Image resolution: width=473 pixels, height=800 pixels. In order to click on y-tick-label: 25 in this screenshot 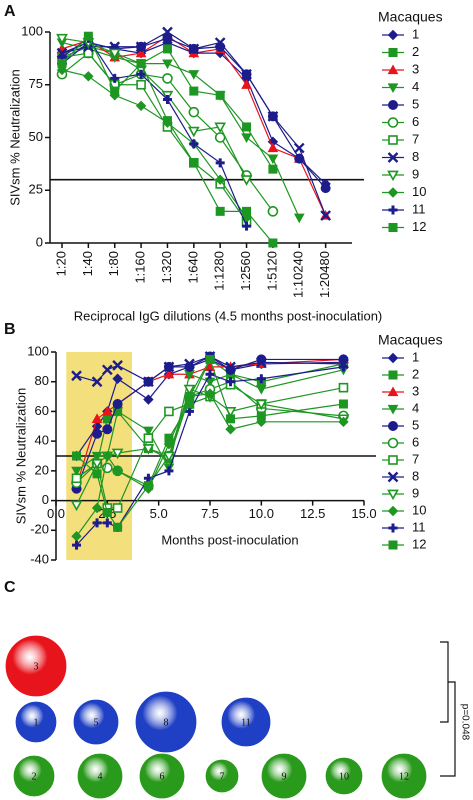, I will do `click(36, 189)`.